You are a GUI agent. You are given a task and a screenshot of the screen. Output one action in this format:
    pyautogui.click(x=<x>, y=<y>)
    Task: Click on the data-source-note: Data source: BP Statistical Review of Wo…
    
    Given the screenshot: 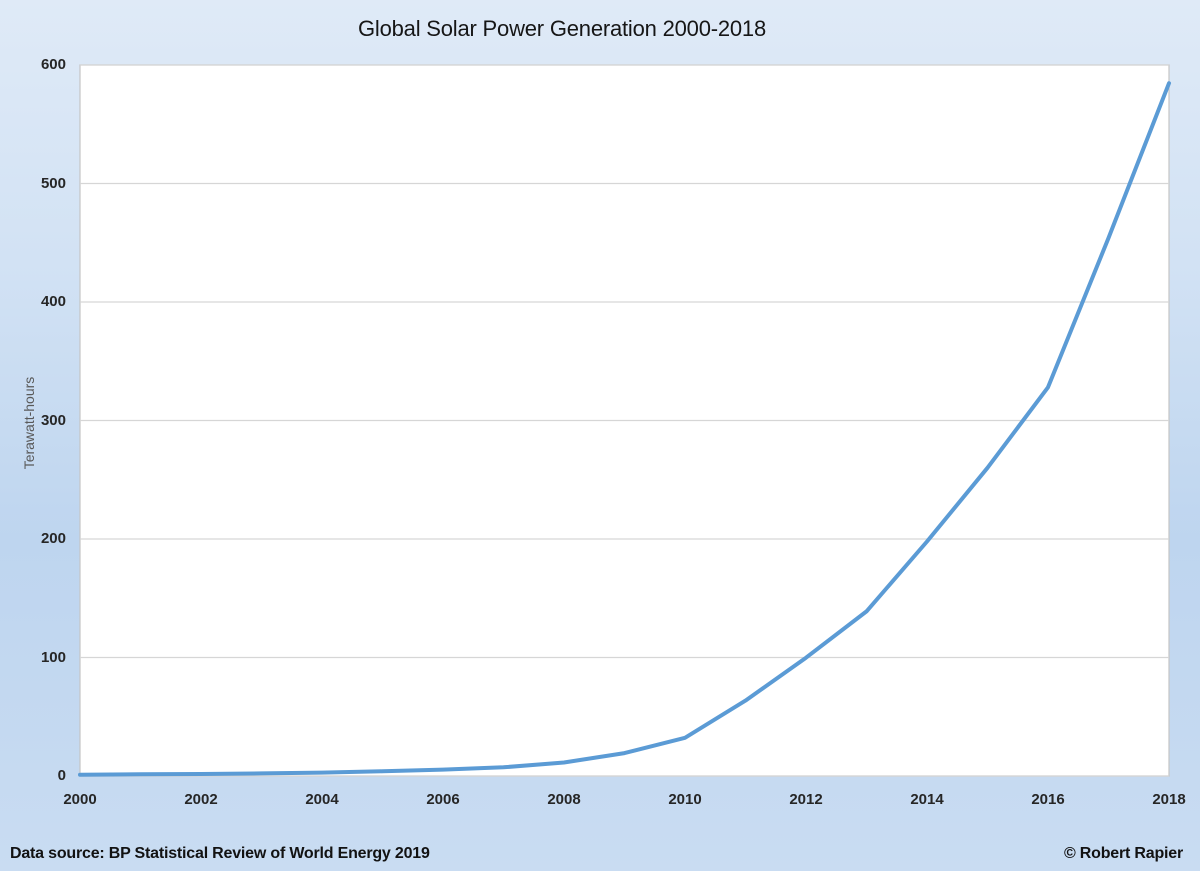 What is the action you would take?
    pyautogui.click(x=220, y=853)
    